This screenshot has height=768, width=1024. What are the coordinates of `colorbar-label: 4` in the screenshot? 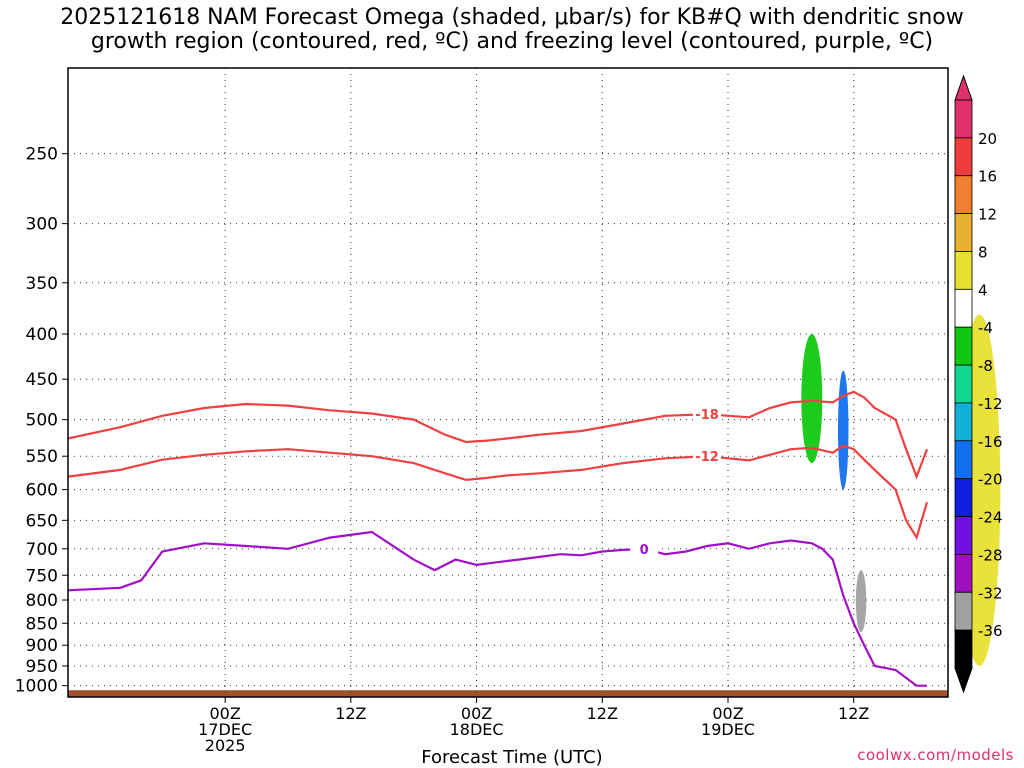 It's located at (983, 290).